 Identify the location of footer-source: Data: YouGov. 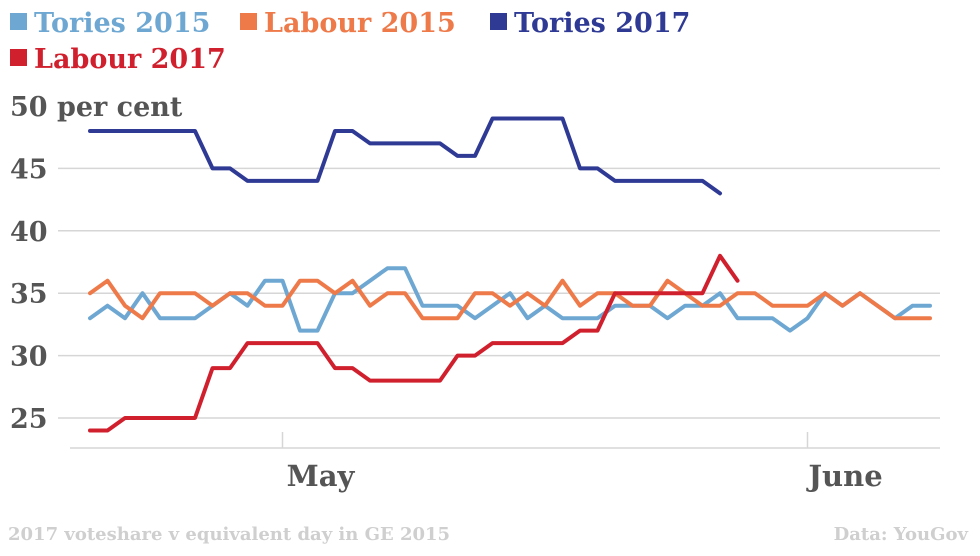
(901, 534).